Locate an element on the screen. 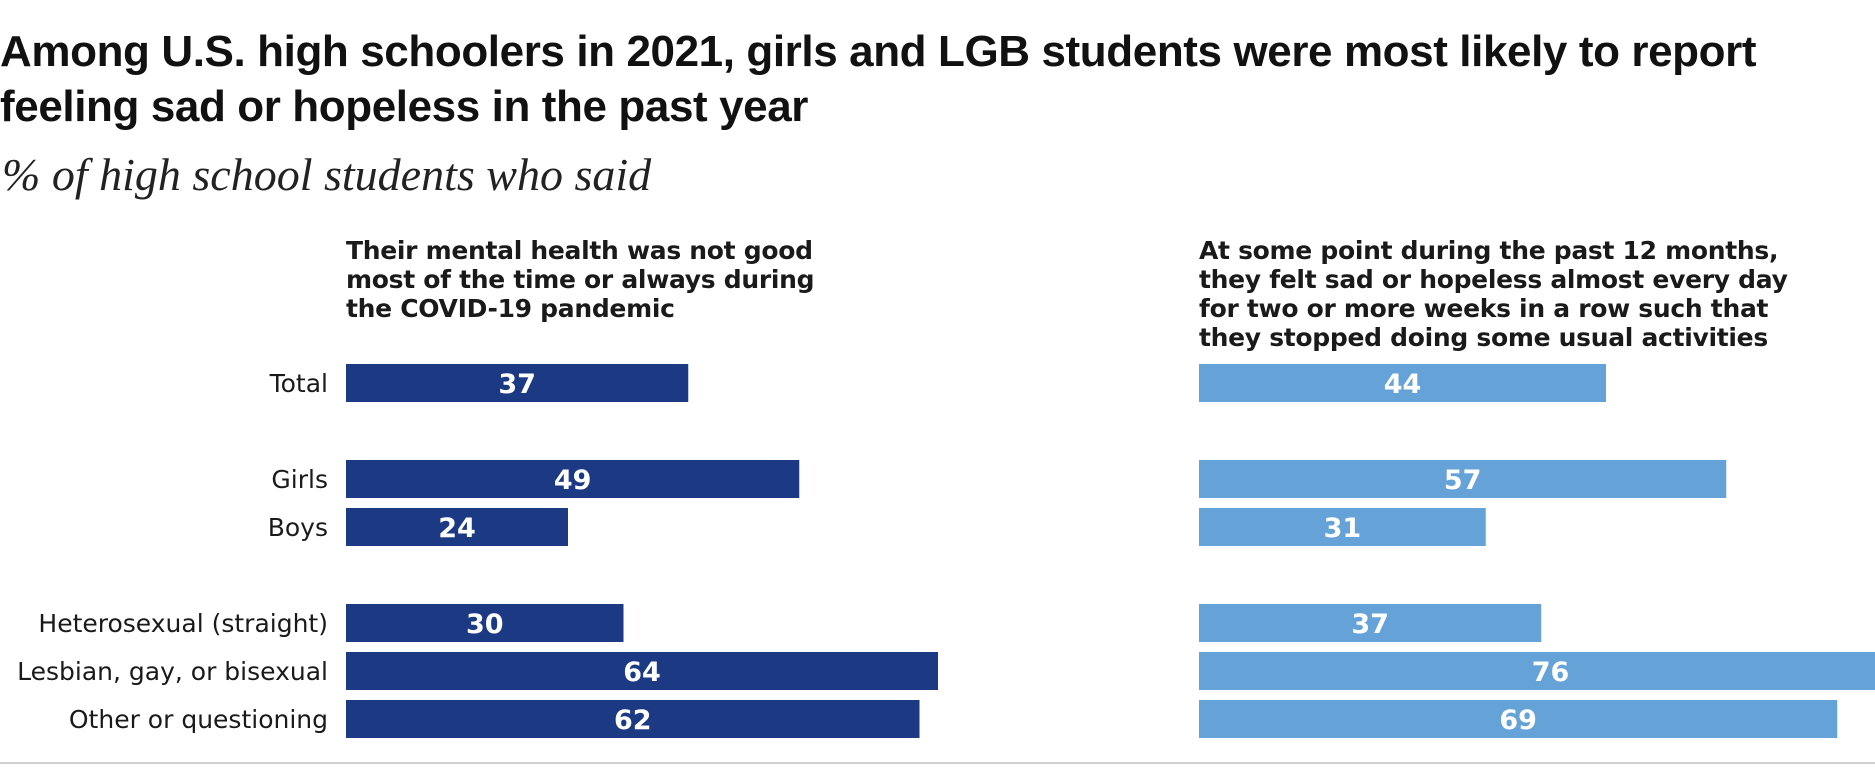 This screenshot has width=1875, height=767. bar-value-label-series1-5: 62 is located at coordinates (633, 720).